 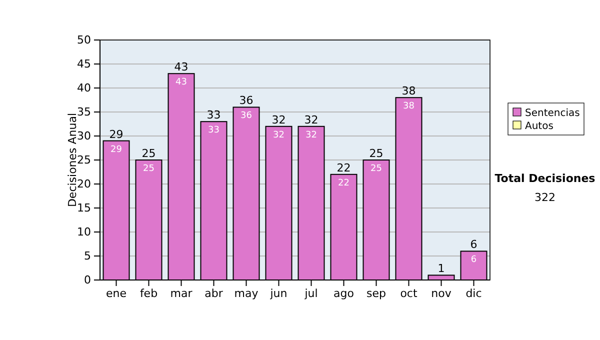 I want to click on data-label: 43, so click(x=181, y=83).